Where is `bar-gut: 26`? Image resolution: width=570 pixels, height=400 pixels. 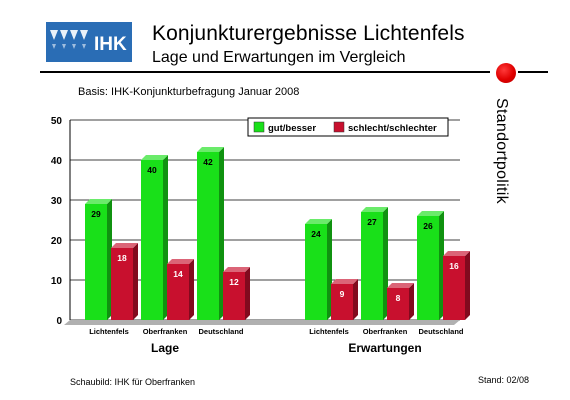 bar-gut: 26 is located at coordinates (430, 265).